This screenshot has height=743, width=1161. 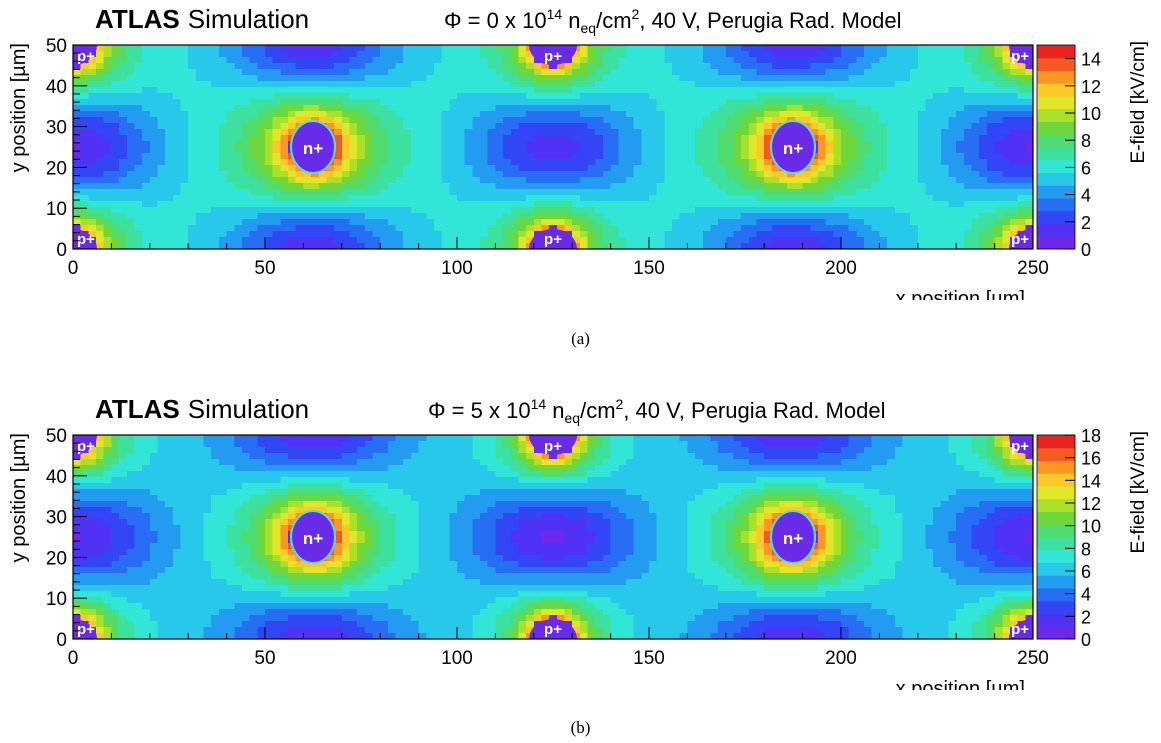 What do you see at coordinates (1056, 166) in the screenshot?
I see `color-bar-segment` at bounding box center [1056, 166].